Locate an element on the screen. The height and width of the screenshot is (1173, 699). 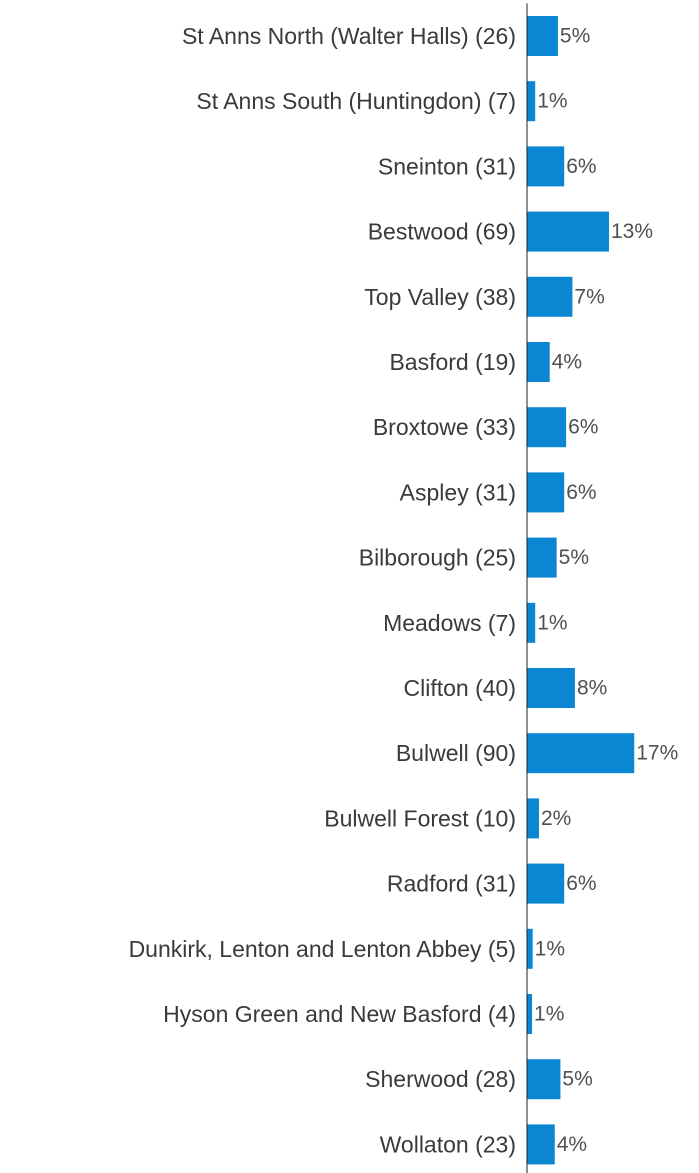
category-label: Sneinton (31) is located at coordinates (447, 166).